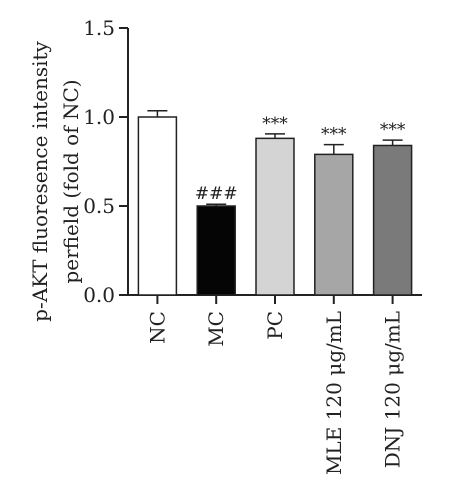  Describe the element at coordinates (157, 206) in the screenshot. I see `bar-nc` at that location.